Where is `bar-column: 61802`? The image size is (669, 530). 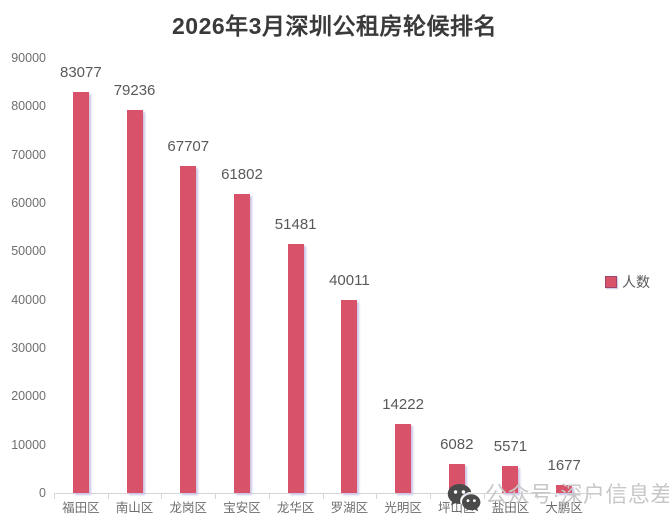 bar-column: 61802 is located at coordinates (242, 275).